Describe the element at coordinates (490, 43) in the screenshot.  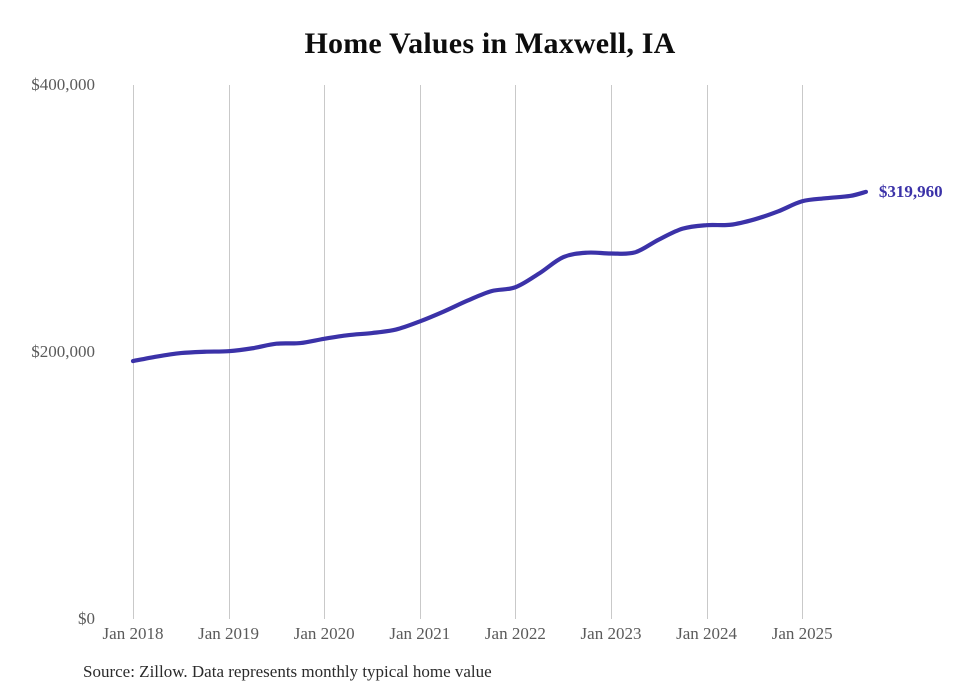
I see `chart-title: Home Values in Maxwell, IA` at that location.